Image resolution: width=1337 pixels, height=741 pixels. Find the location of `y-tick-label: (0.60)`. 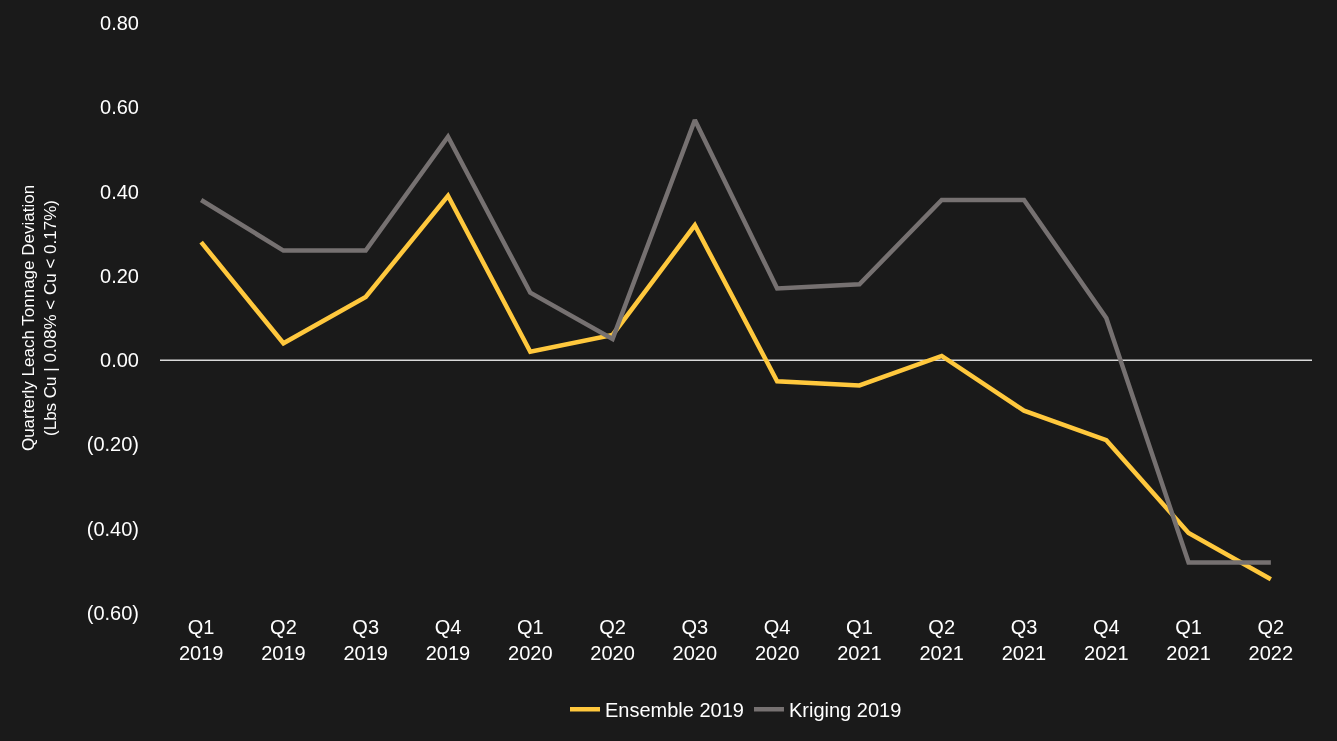

y-tick-label: (0.60) is located at coordinates (112, 613).